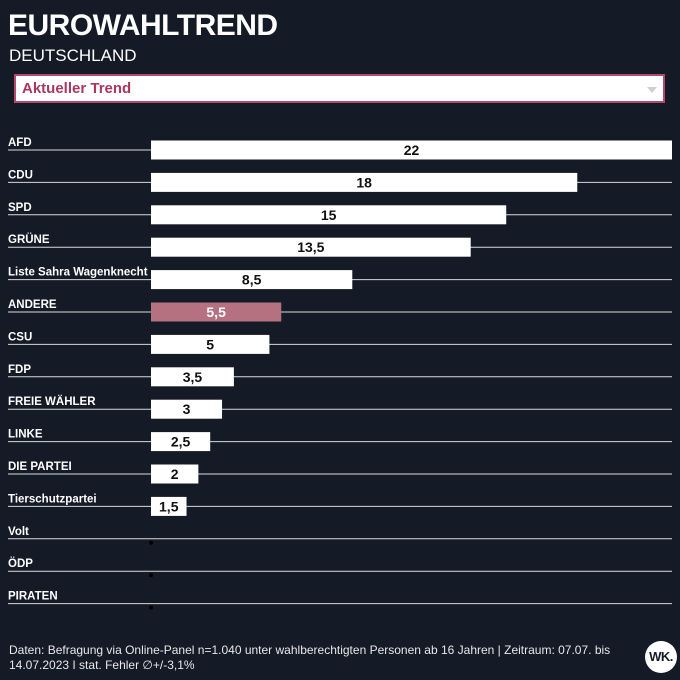  I want to click on chevron-down-icon, so click(652, 90).